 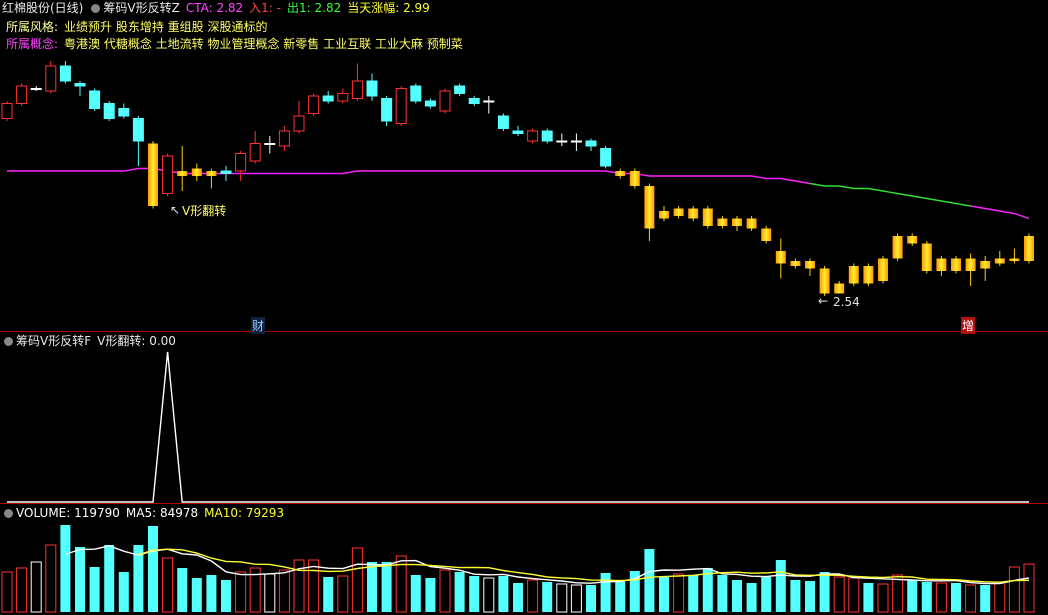 What do you see at coordinates (95, 341) in the screenshot?
I see `indicator-header: 筹码V形反转F V形翻转: 0.00` at bounding box center [95, 341].